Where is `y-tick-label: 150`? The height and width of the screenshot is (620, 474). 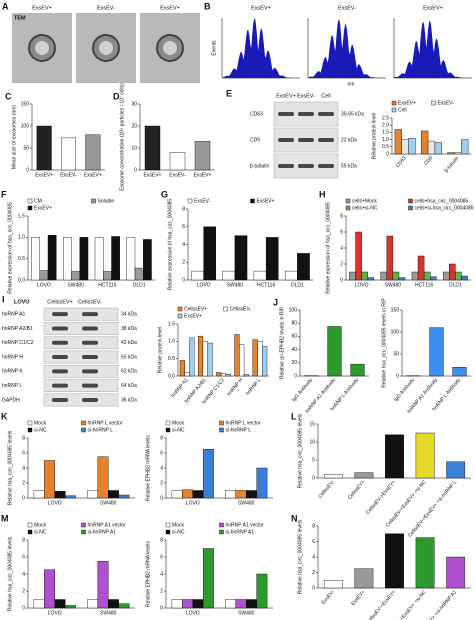 y-tick-label: 150 is located at coordinates (25, 104).